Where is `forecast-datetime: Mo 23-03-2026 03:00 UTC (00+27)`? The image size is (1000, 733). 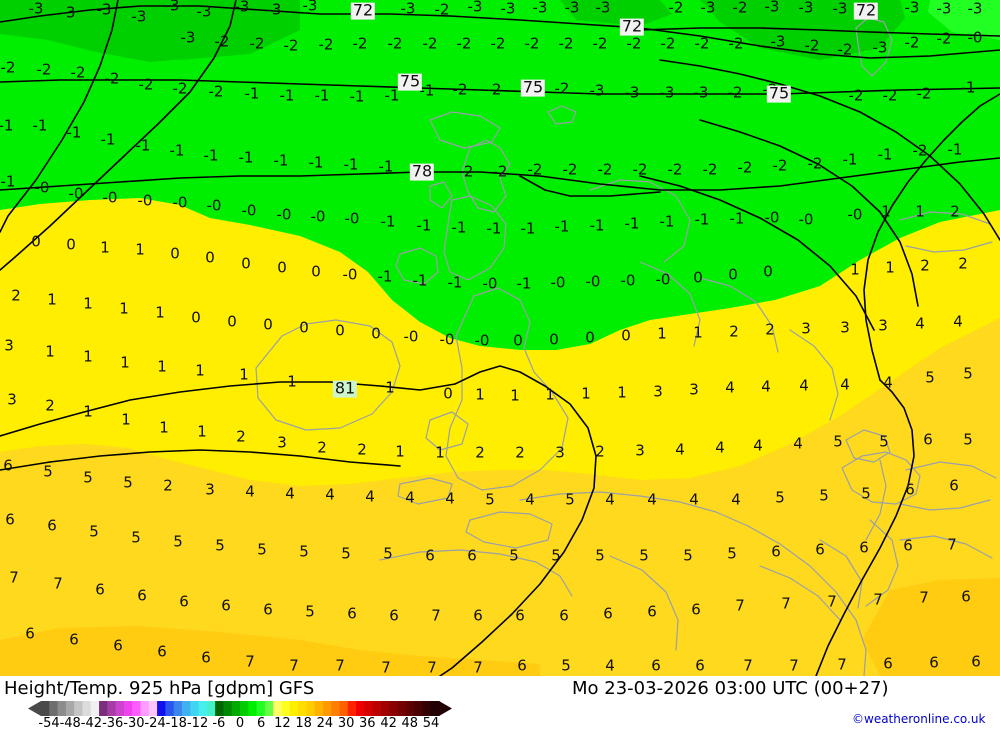
forecast-datetime: Mo 23-03-2026 03:00 UTC (00+27) is located at coordinates (730, 688).